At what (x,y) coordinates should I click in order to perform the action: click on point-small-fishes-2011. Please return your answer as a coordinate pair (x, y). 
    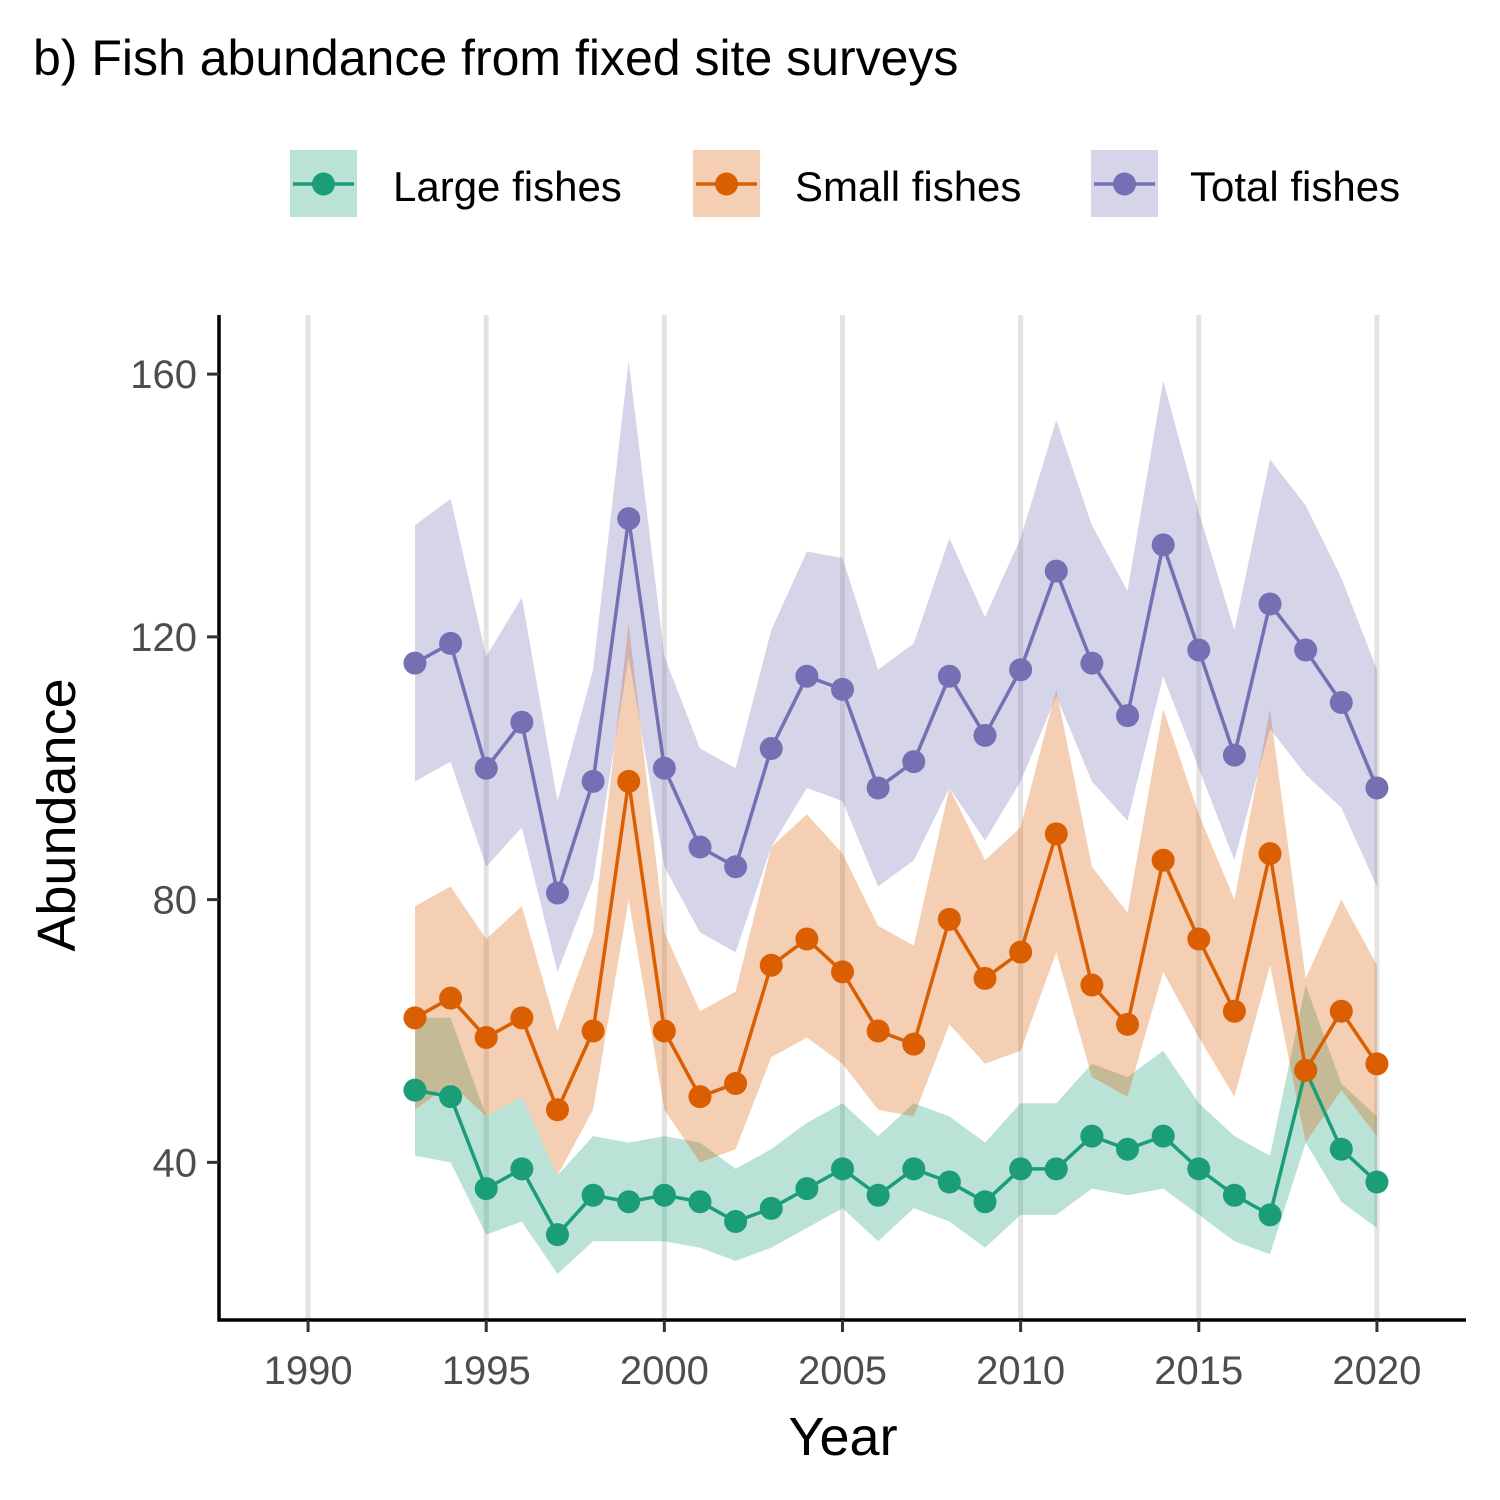
    Looking at the image, I should click on (1056, 834).